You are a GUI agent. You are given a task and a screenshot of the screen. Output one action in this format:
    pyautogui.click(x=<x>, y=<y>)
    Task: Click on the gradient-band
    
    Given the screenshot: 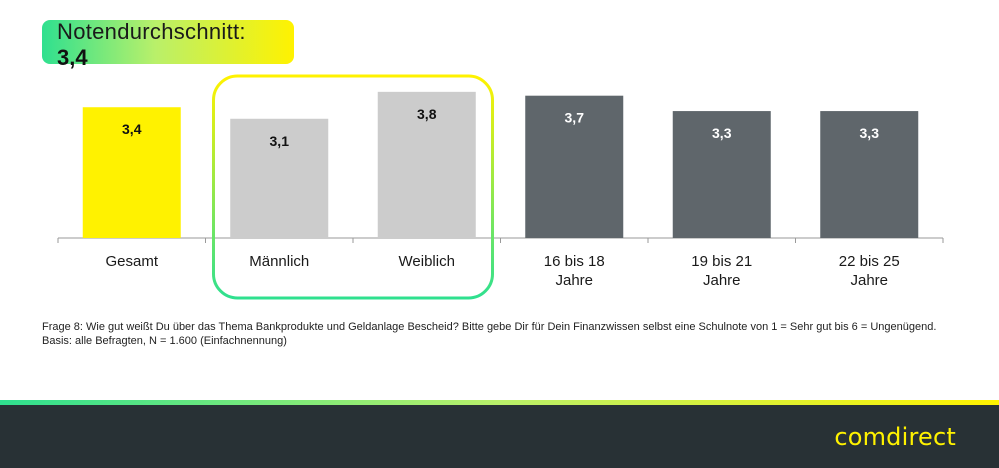 What is the action you would take?
    pyautogui.click(x=499, y=402)
    